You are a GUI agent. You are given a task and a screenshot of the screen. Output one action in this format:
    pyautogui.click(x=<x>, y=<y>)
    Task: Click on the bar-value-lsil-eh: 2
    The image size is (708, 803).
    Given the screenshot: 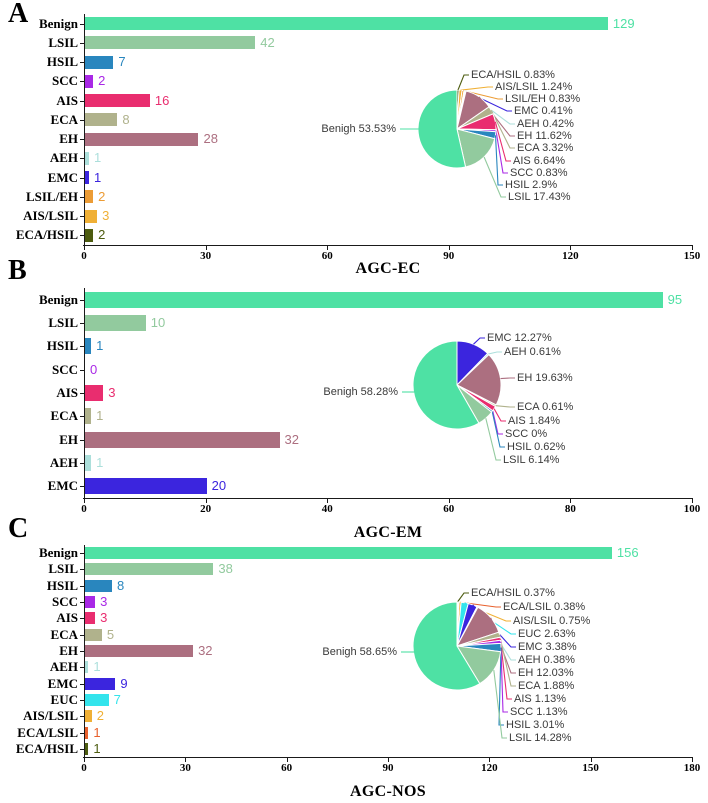 What is the action you would take?
    pyautogui.click(x=102, y=196)
    